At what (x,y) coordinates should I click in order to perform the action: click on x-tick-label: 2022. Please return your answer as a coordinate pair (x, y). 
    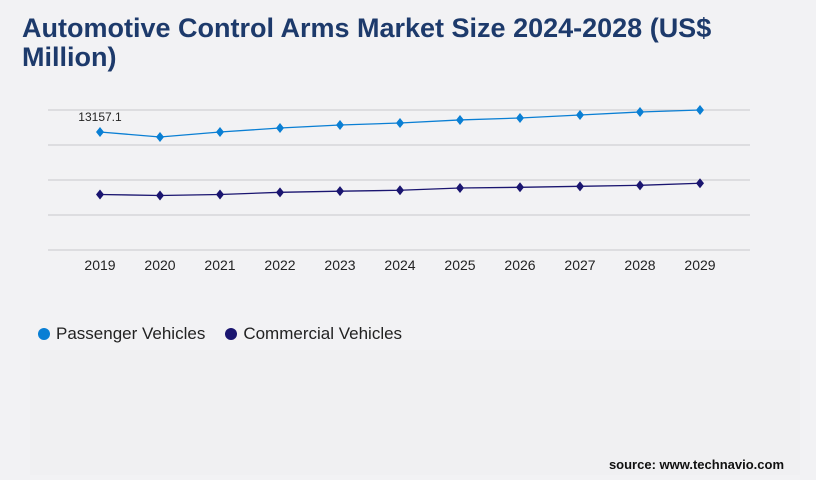
    Looking at the image, I should click on (279, 265).